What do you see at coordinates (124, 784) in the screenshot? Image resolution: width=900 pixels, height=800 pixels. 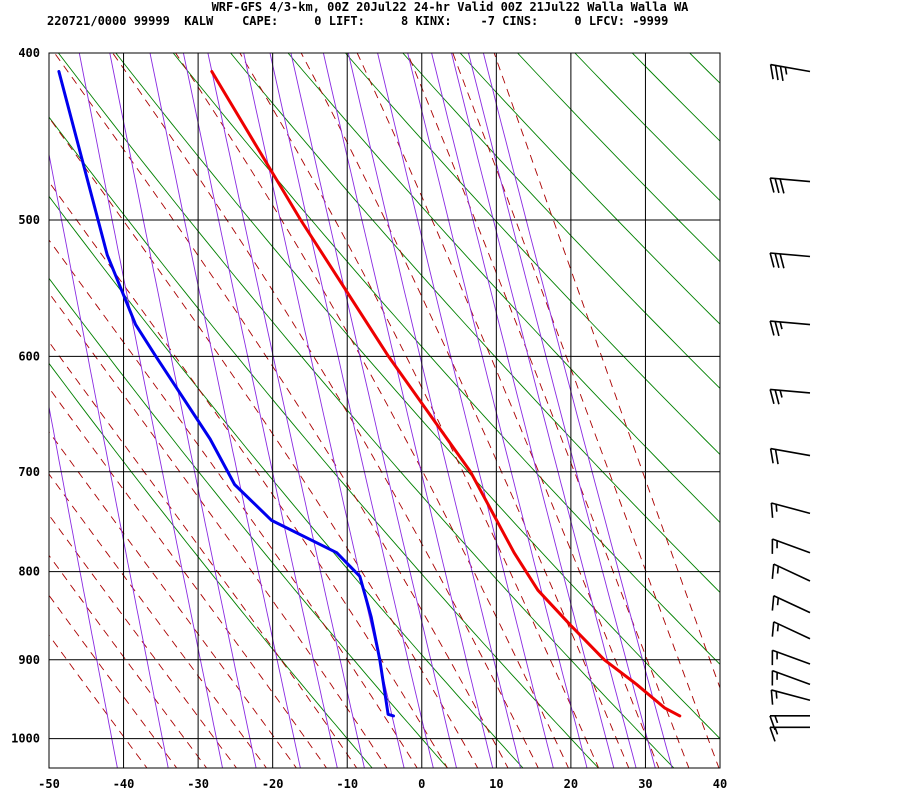 I see `x-tick-label: -40` at bounding box center [124, 784].